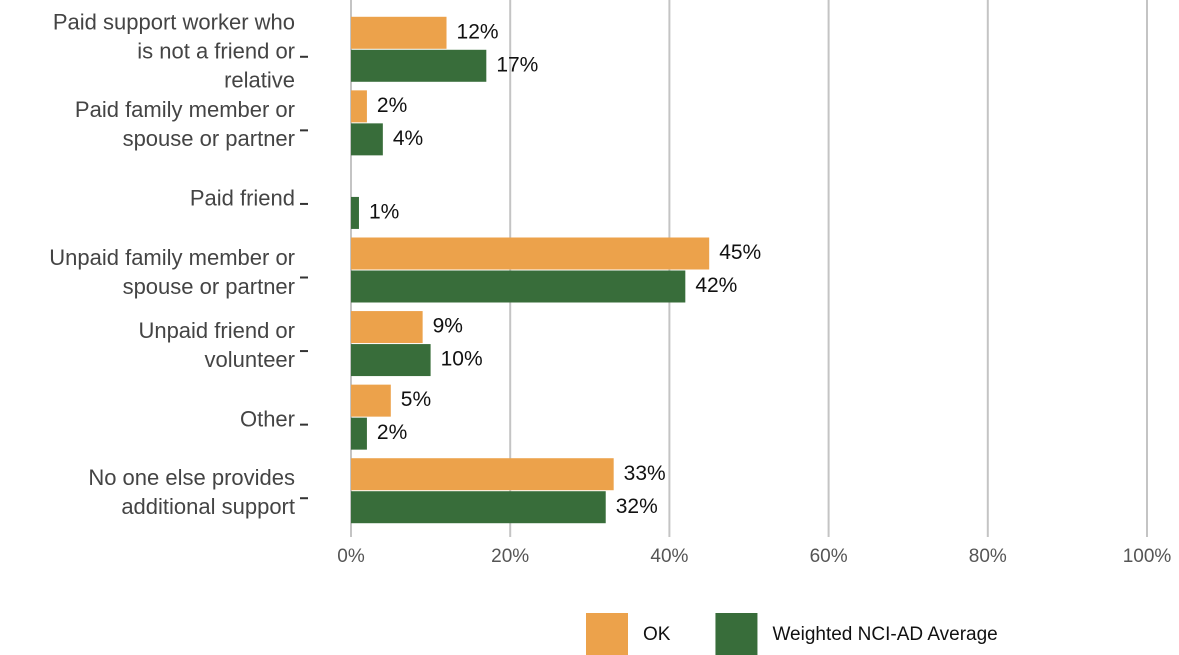  What do you see at coordinates (191, 492) in the screenshot?
I see `y-tick-label: No one else provides additional support` at bounding box center [191, 492].